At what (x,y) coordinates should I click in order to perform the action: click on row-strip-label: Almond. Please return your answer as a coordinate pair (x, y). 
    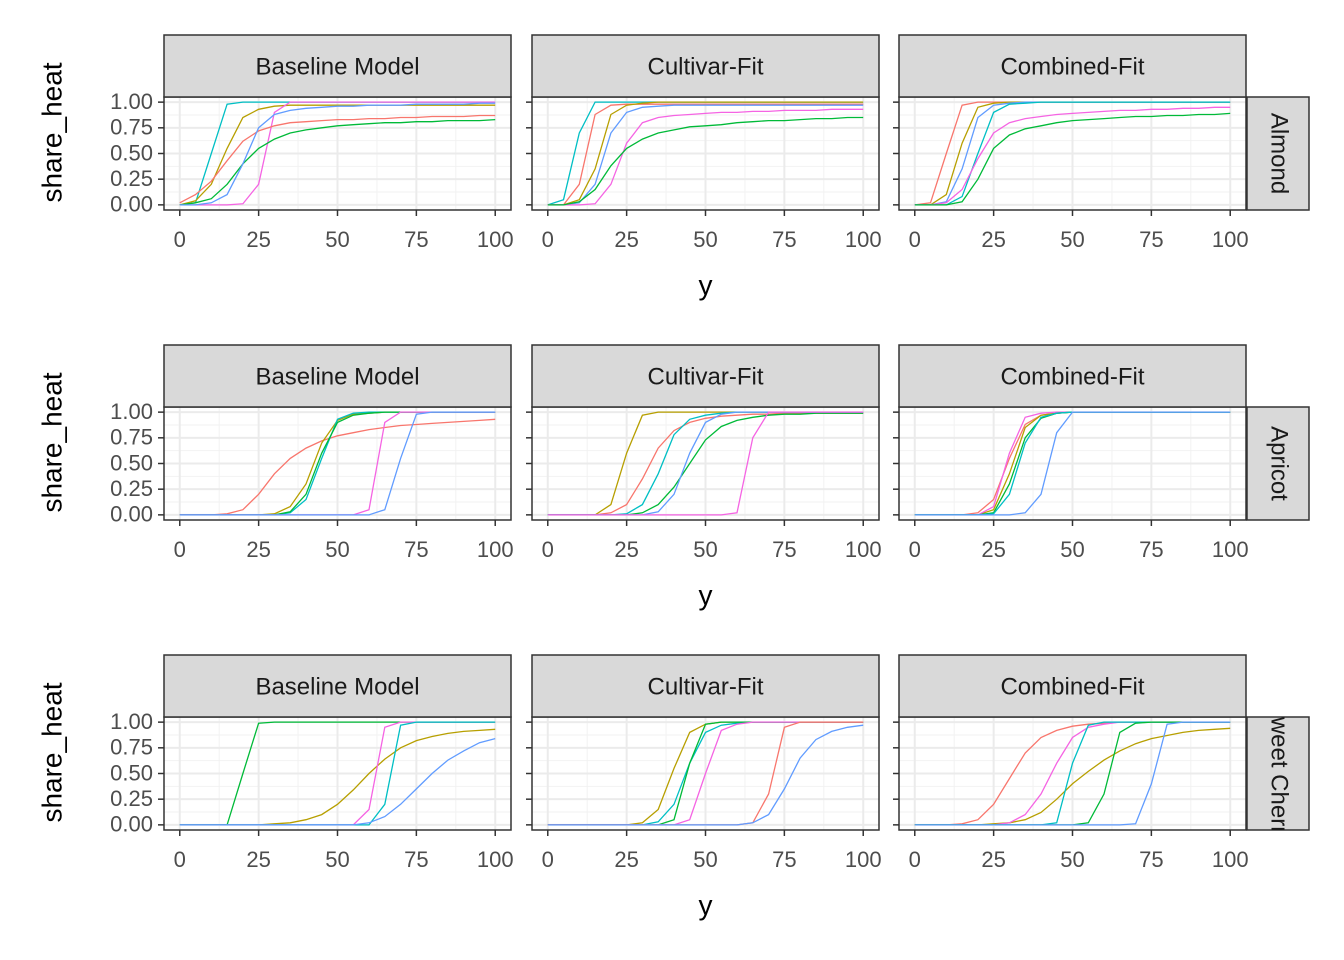
    Looking at the image, I should click on (1279, 153).